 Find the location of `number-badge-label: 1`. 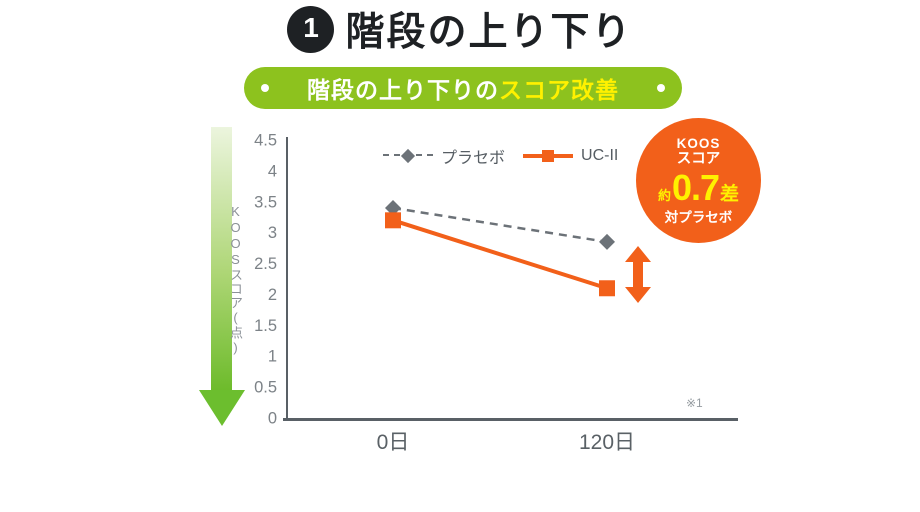

number-badge-label: 1 is located at coordinates (311, 27).